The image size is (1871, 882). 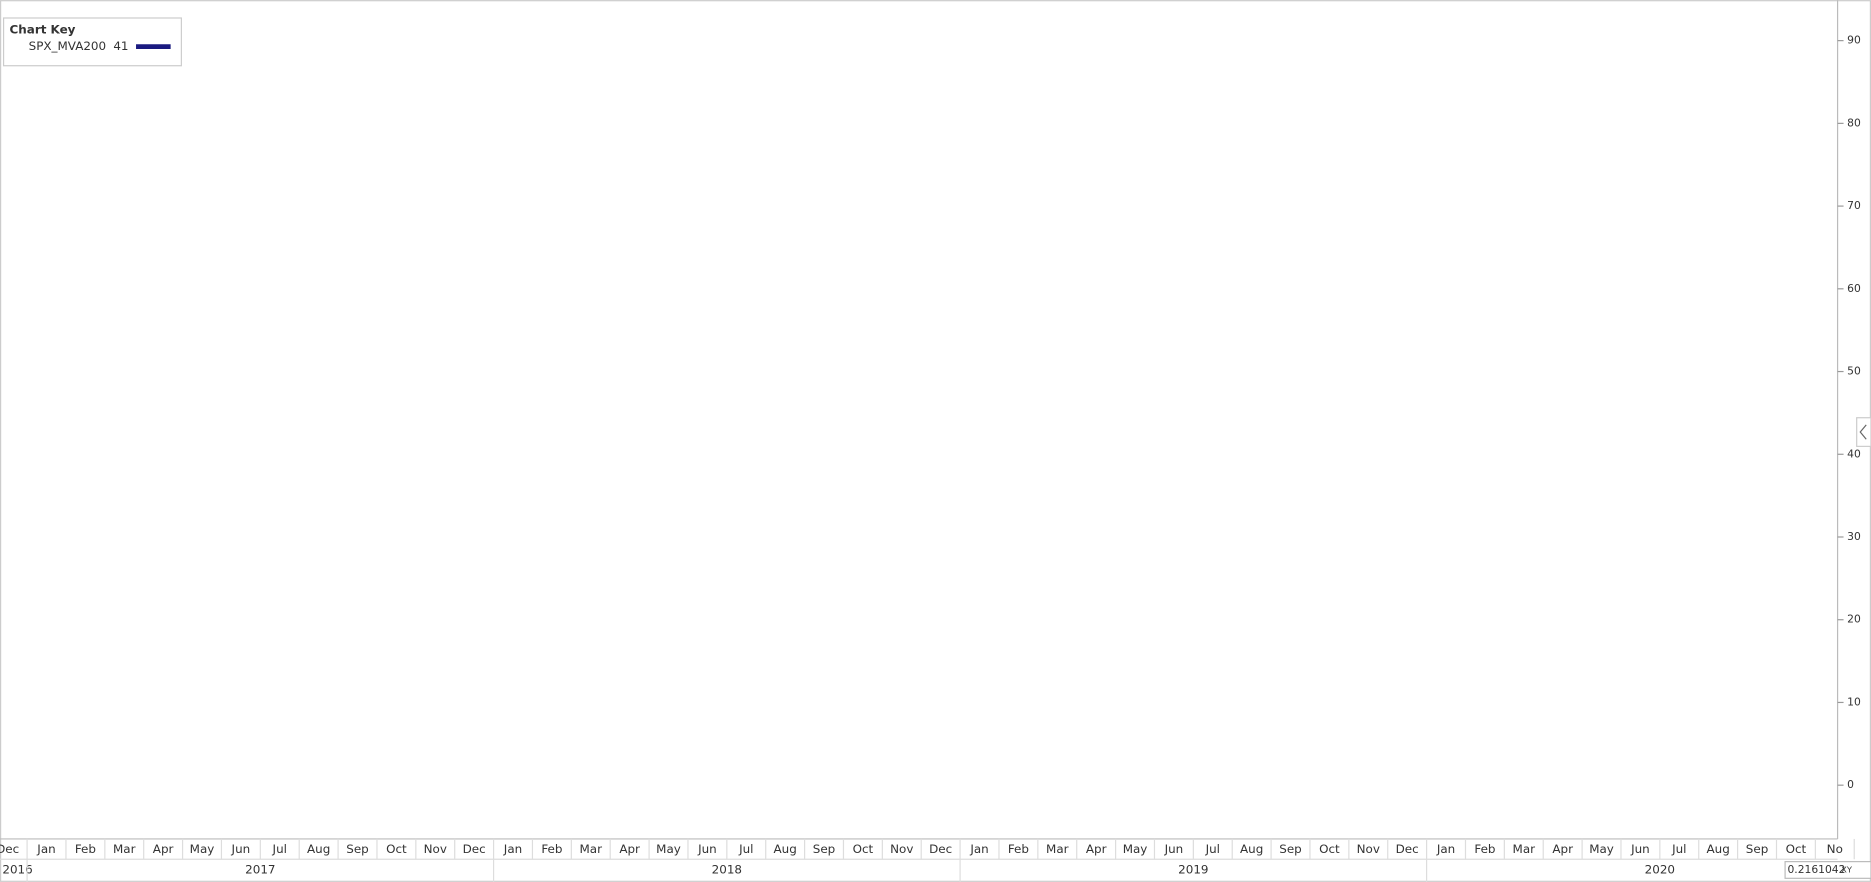 I want to click on legend: Chart Key SPX_MVA200 41, so click(x=92, y=42).